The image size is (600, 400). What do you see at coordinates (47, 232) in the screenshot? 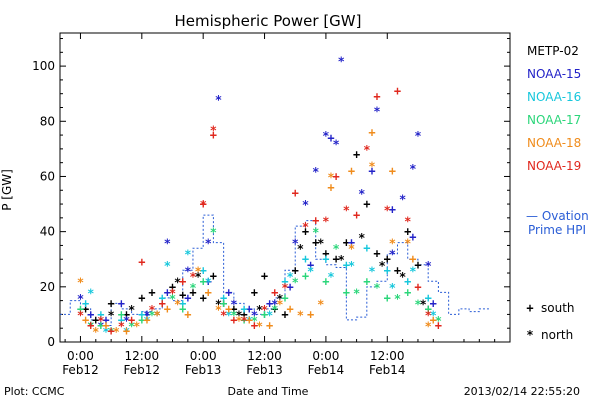
I see `y-tick-label: 40` at bounding box center [47, 232].